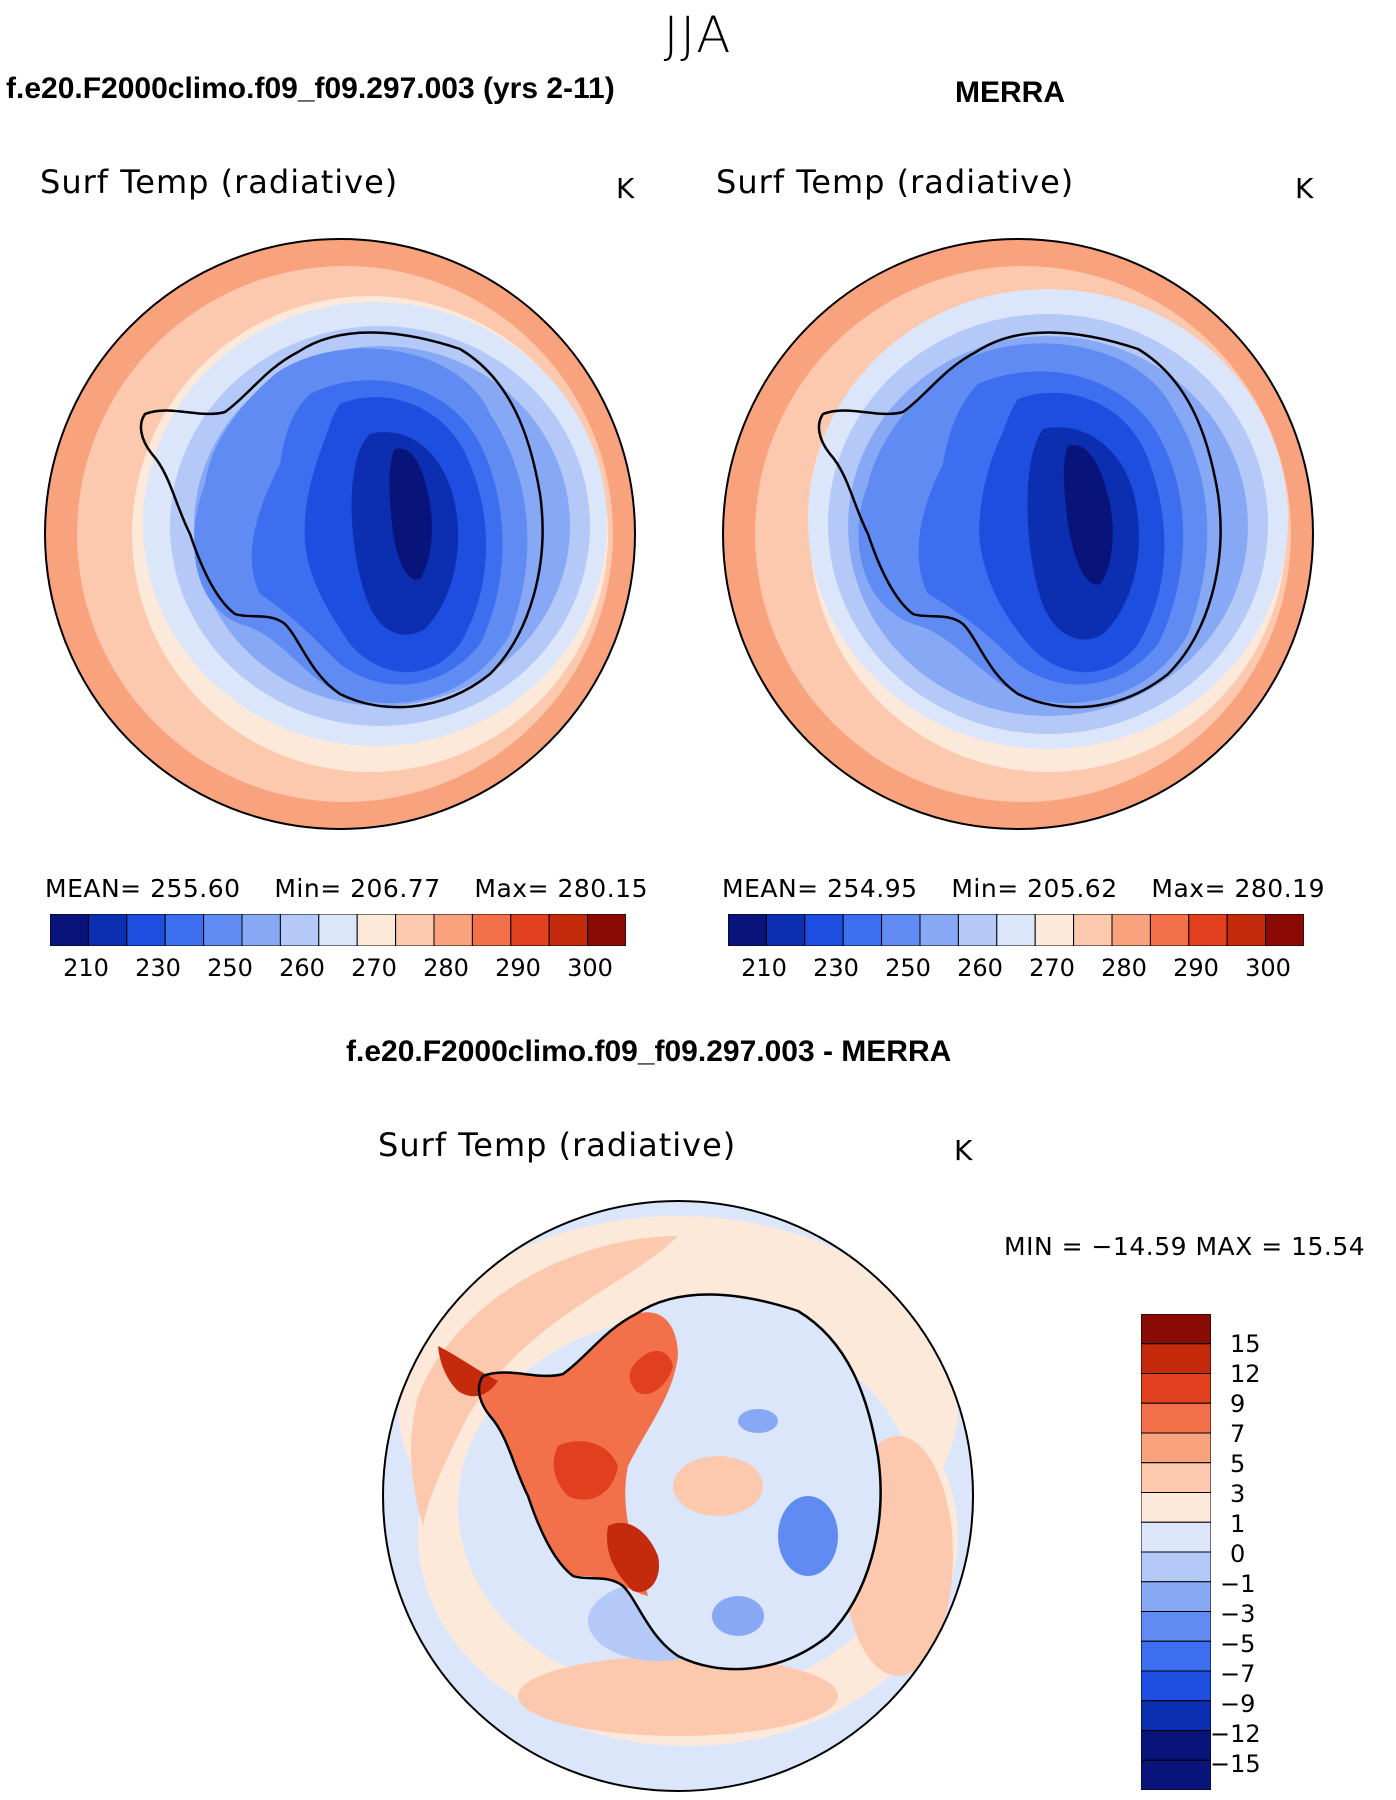 The image size is (1396, 1800). Describe the element at coordinates (718, 1486) in the screenshot. I see `diff-band-pos3b` at that location.